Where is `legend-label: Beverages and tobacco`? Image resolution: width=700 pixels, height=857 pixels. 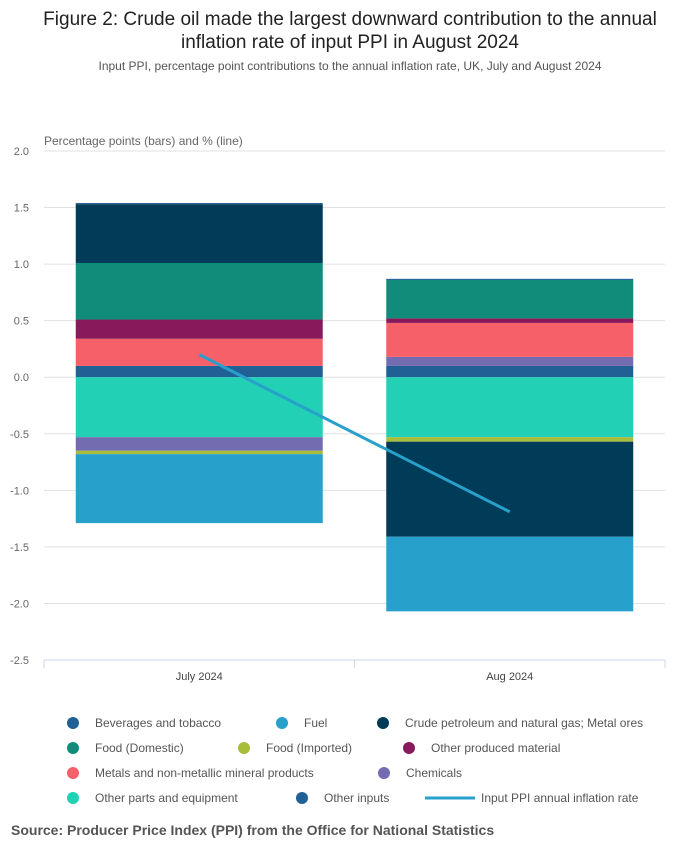
legend-label: Beverages and tobacco is located at coordinates (158, 723).